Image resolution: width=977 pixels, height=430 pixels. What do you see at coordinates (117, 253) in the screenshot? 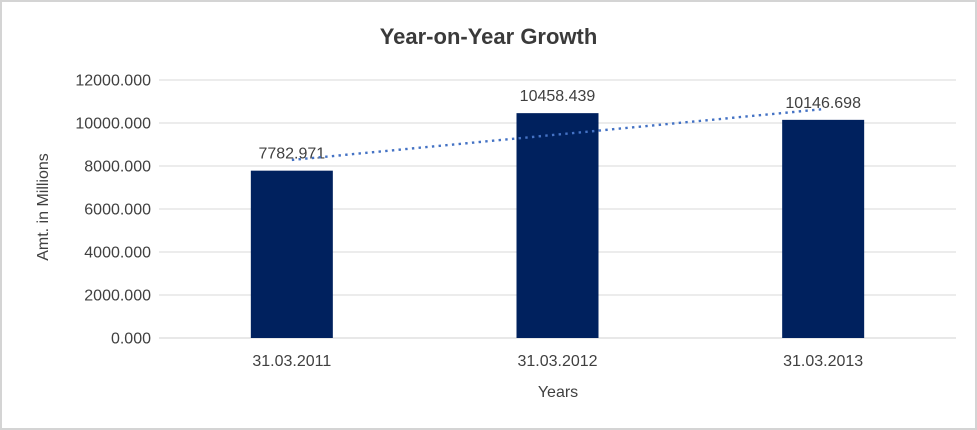
I see `y-tick-label: 4000.000` at bounding box center [117, 253].